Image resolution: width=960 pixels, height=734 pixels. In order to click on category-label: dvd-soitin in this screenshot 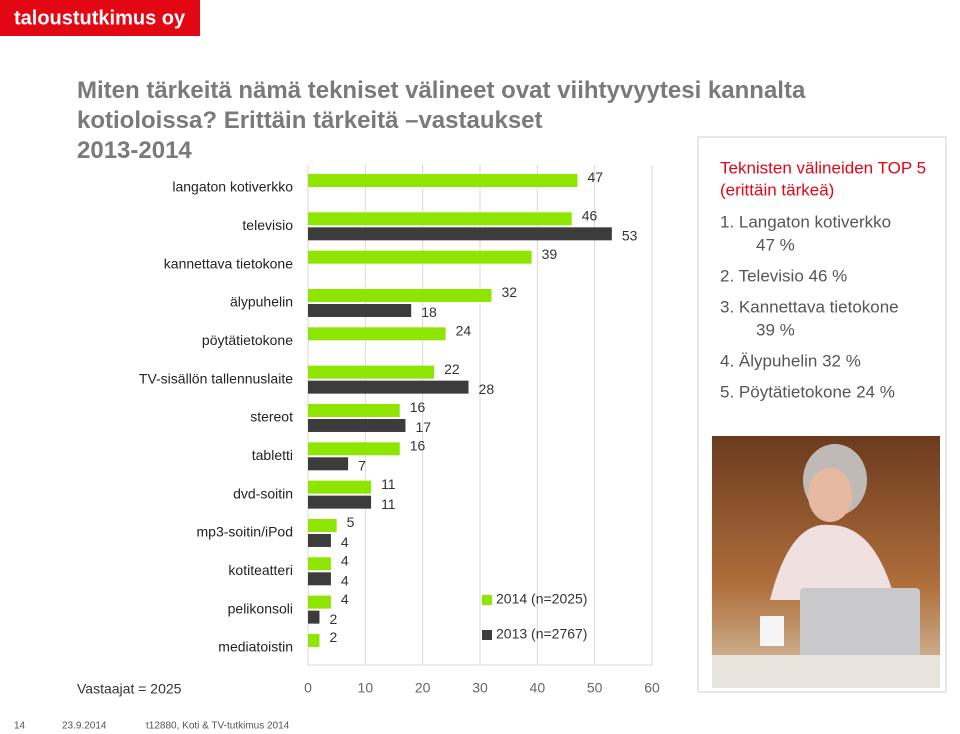, I will do `click(263, 493)`.